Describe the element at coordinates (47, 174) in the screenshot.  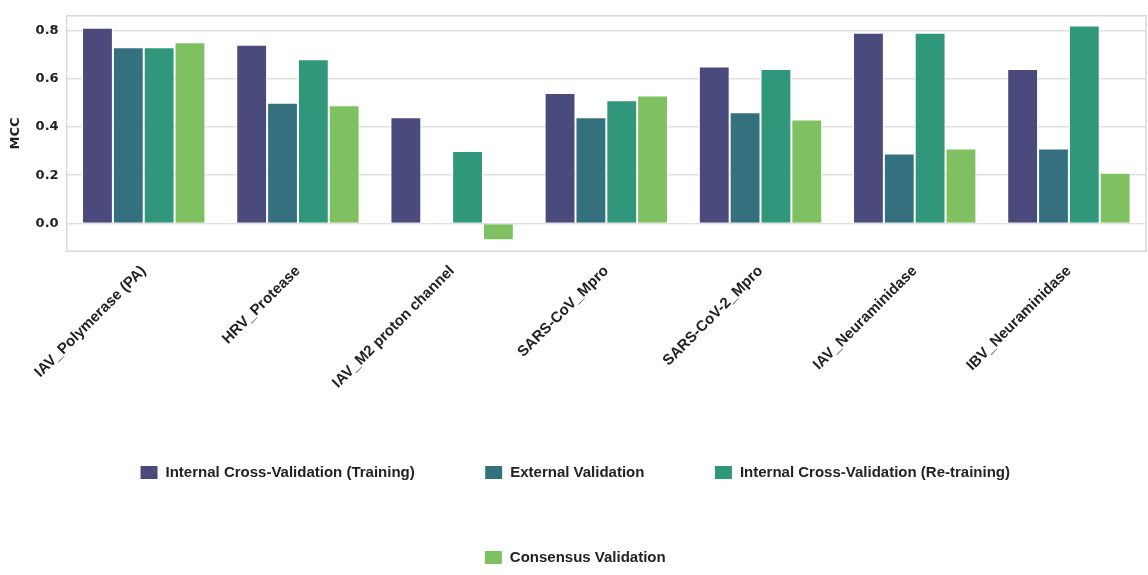
I see `y-tick-label: 0.2` at that location.